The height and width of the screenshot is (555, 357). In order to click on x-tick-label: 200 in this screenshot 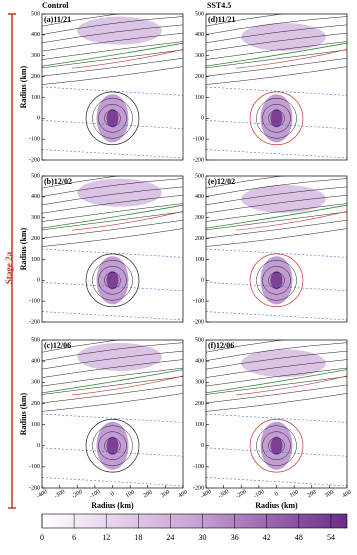, I will do `click(312, 494)`.